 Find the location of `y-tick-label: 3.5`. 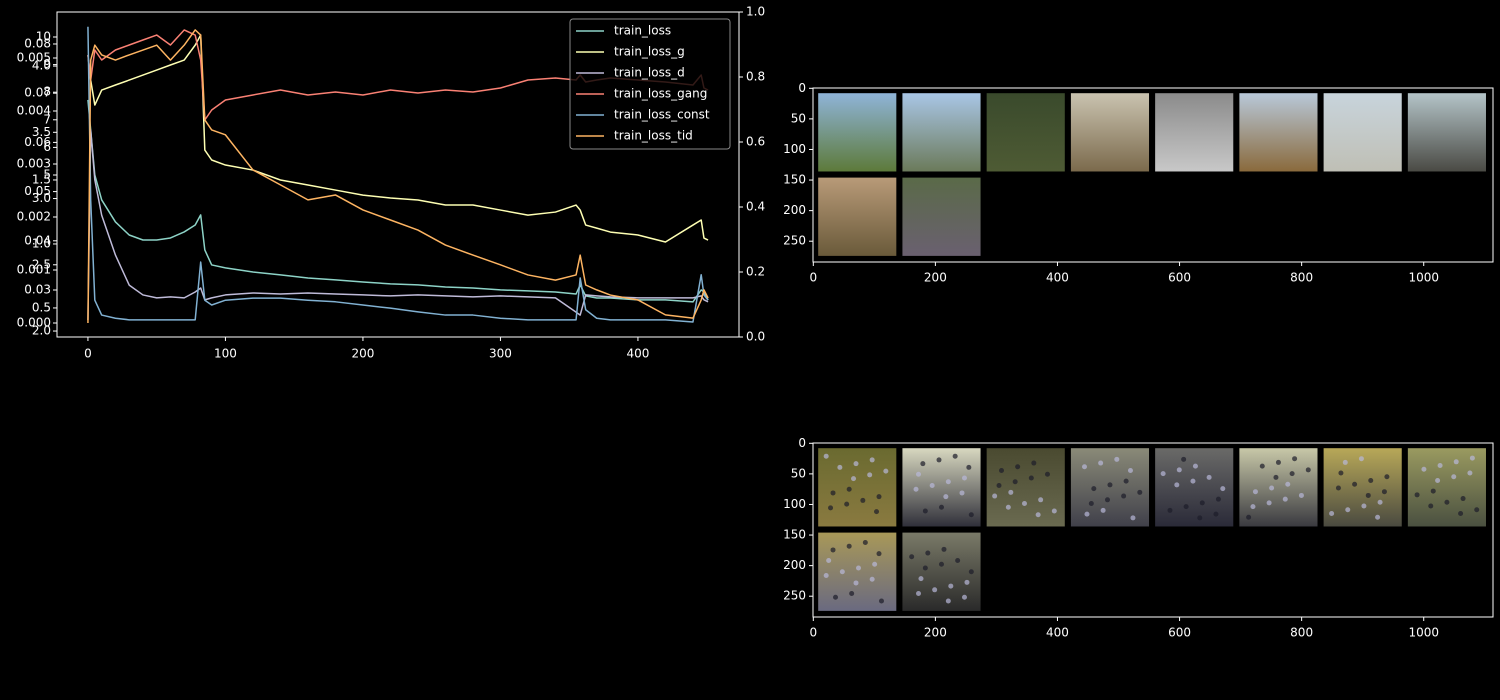

y-tick-label: 3.5 is located at coordinates (41, 132).